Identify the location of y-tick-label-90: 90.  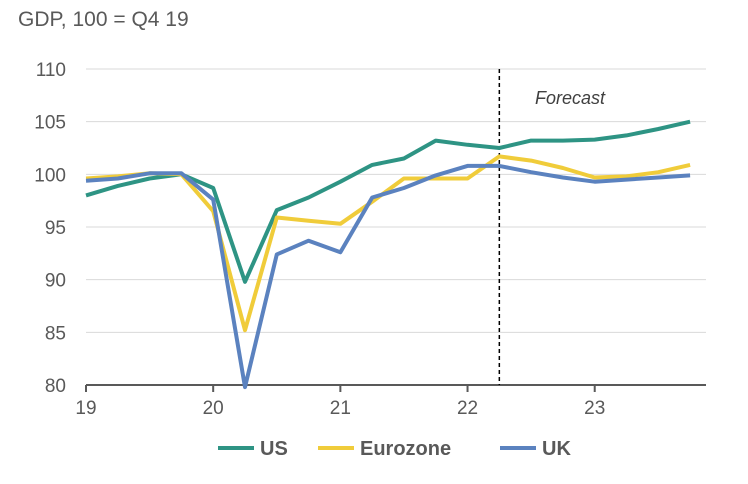
(55, 281).